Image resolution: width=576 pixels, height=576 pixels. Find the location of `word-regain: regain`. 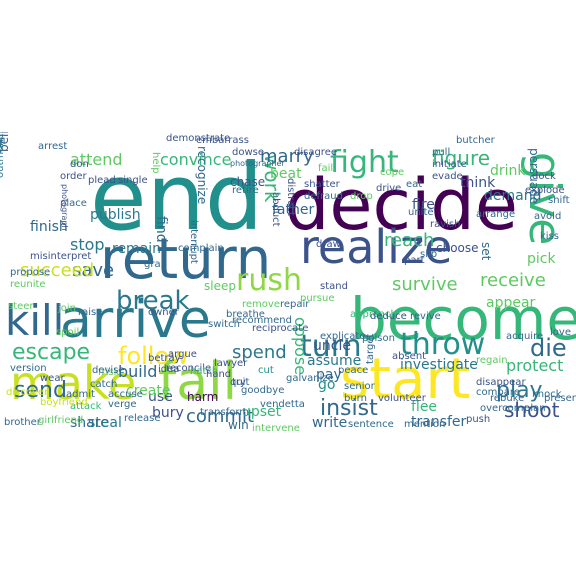

word-regain: regain is located at coordinates (492, 360).